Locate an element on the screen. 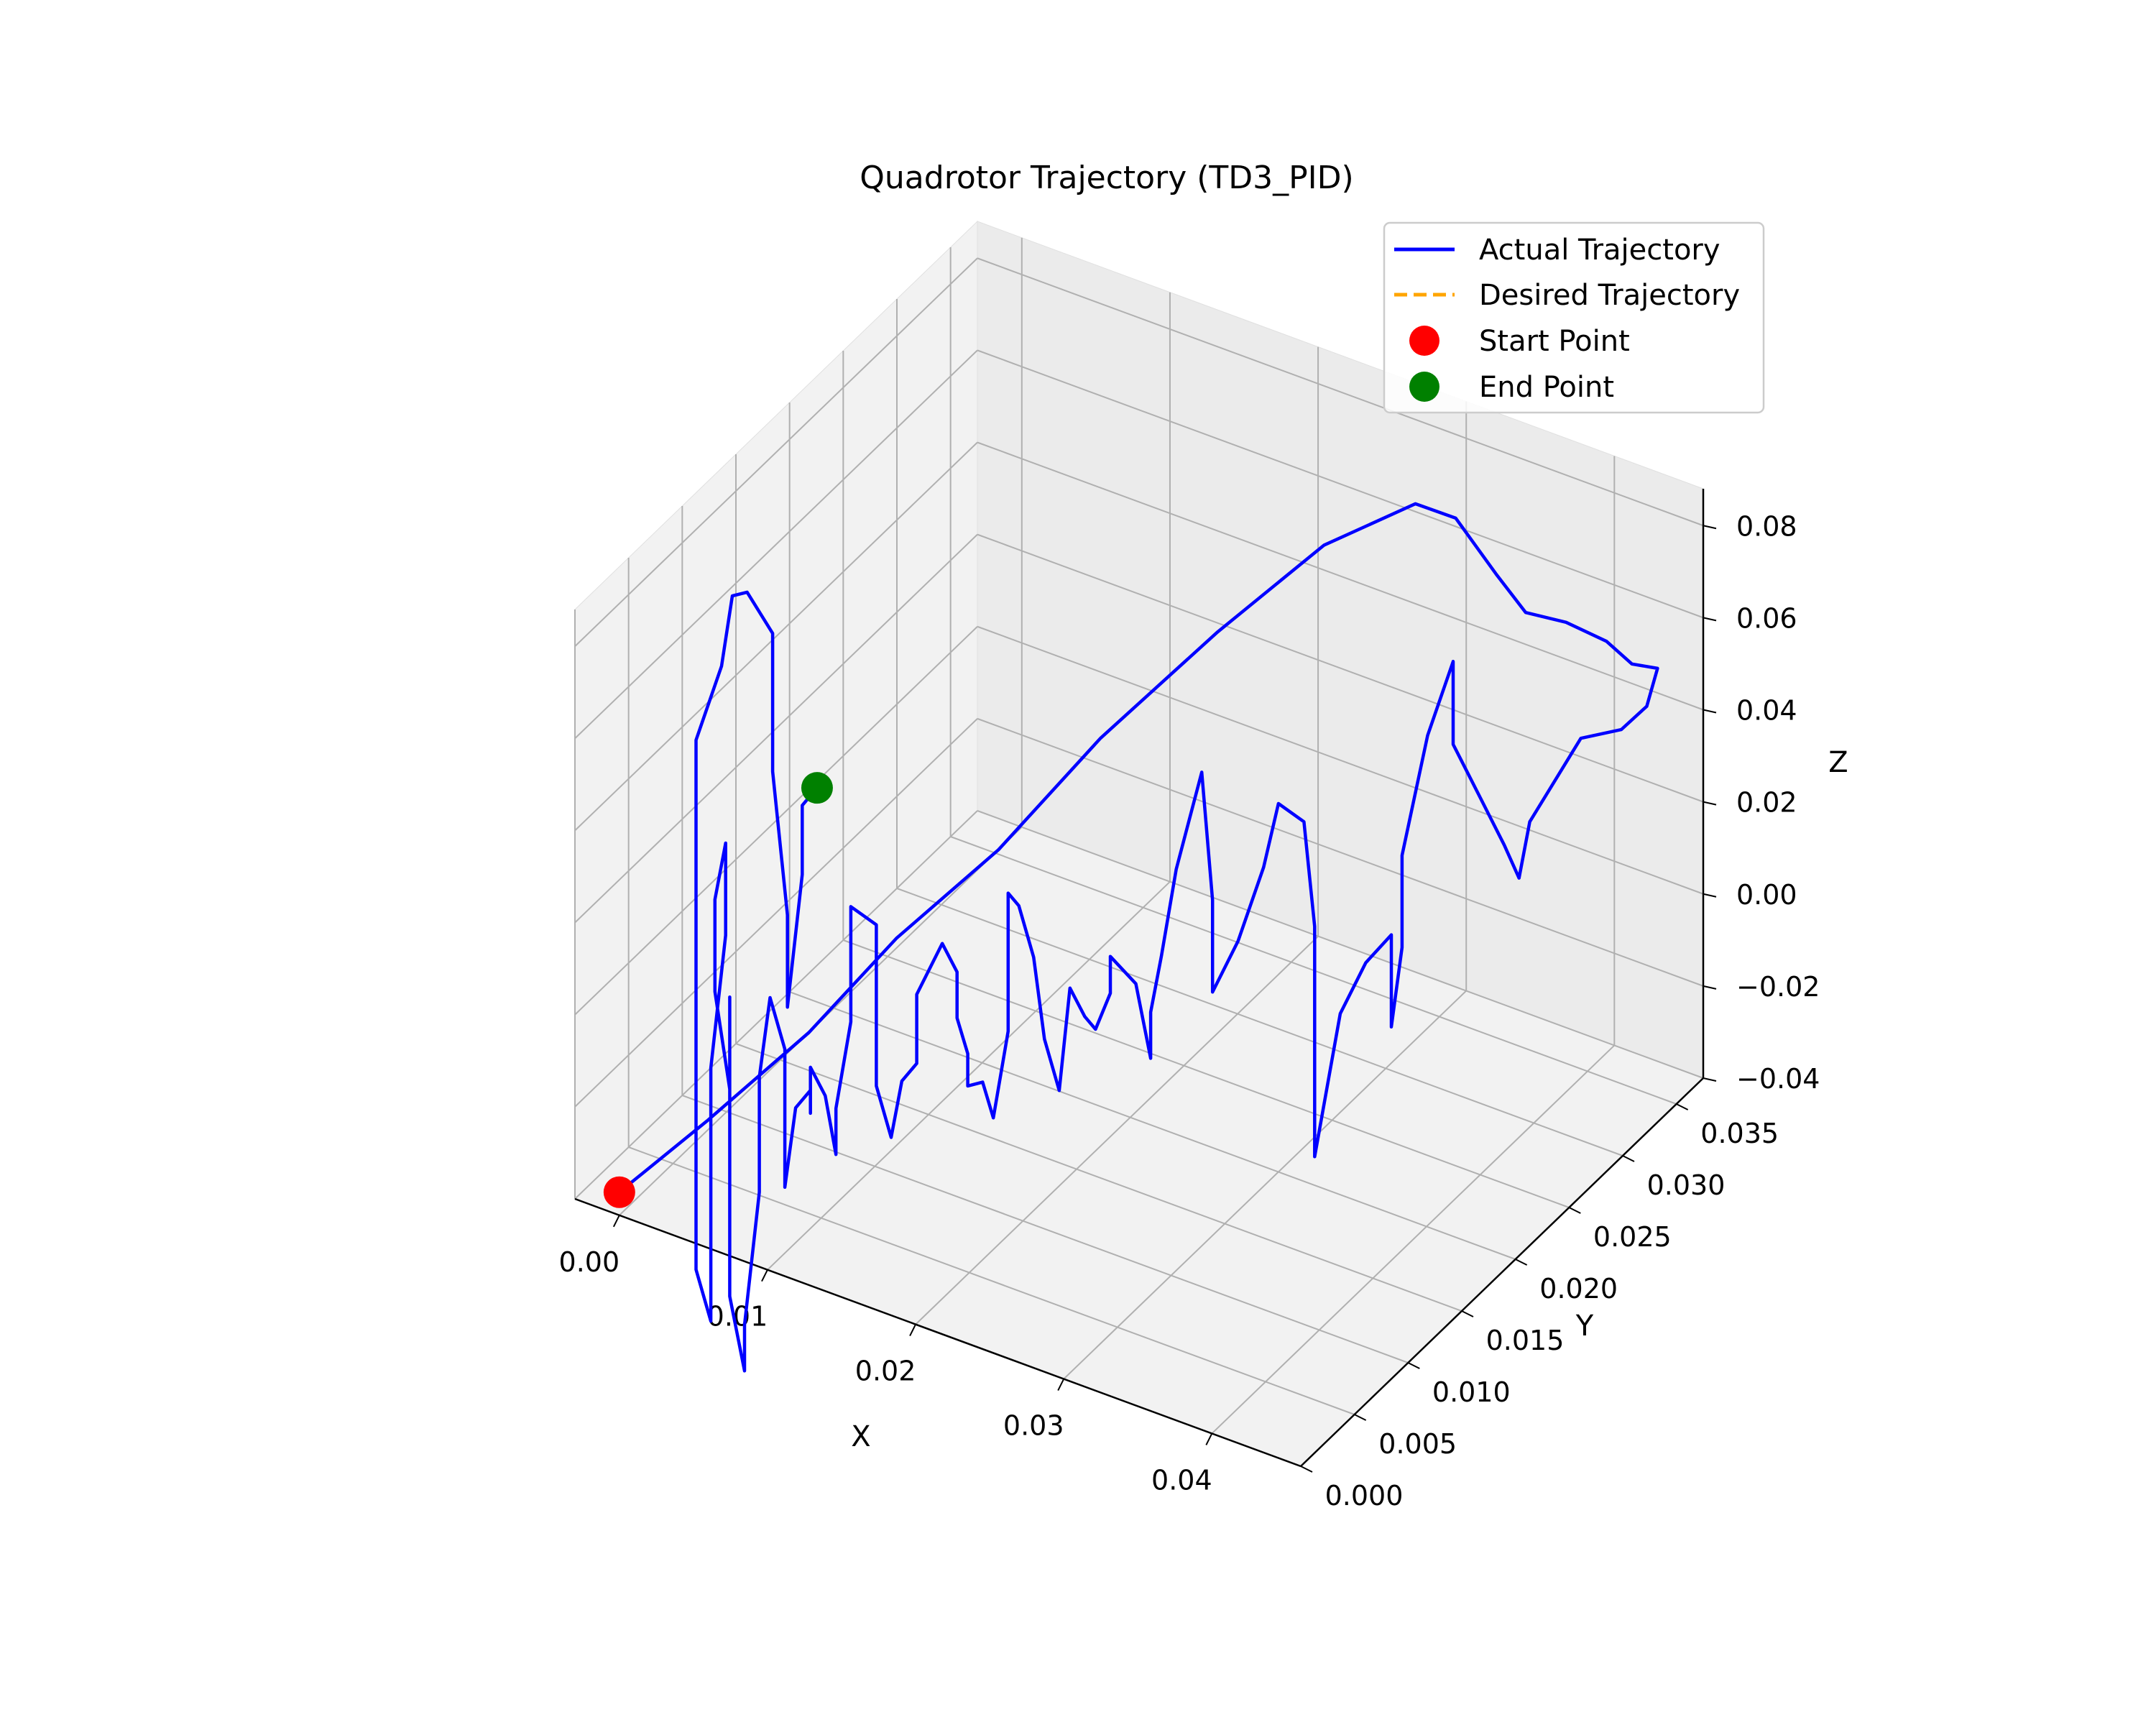 The width and height of the screenshot is (2156, 1725). legend-frame is located at coordinates (1574, 317).